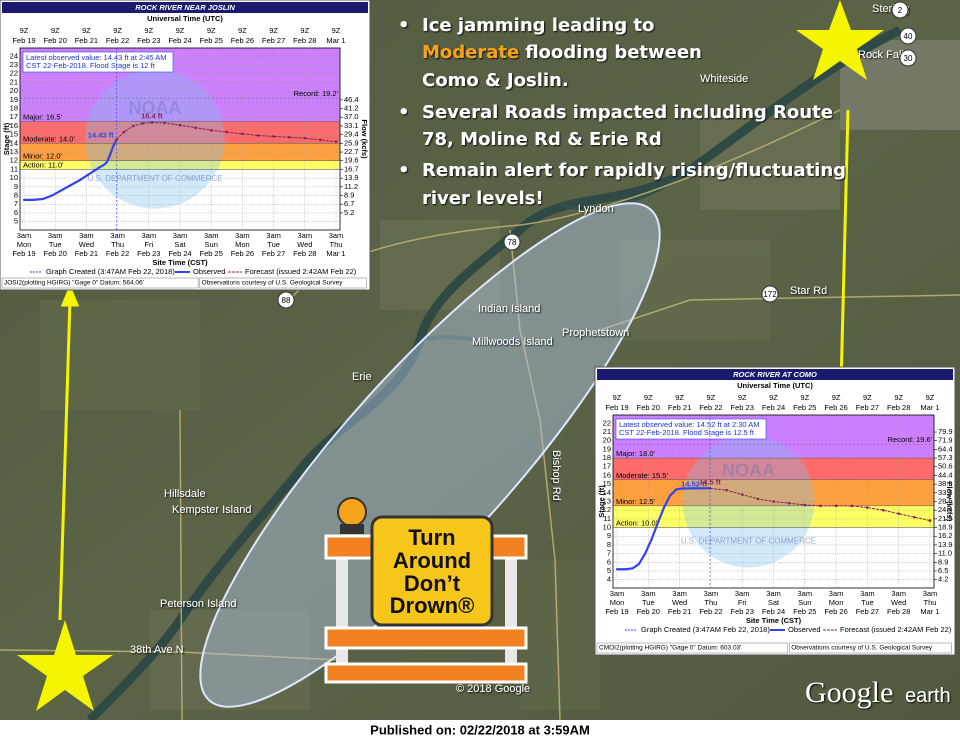 This screenshot has height=740, width=960. Describe the element at coordinates (155, 139) in the screenshot. I see `watermark` at that location.